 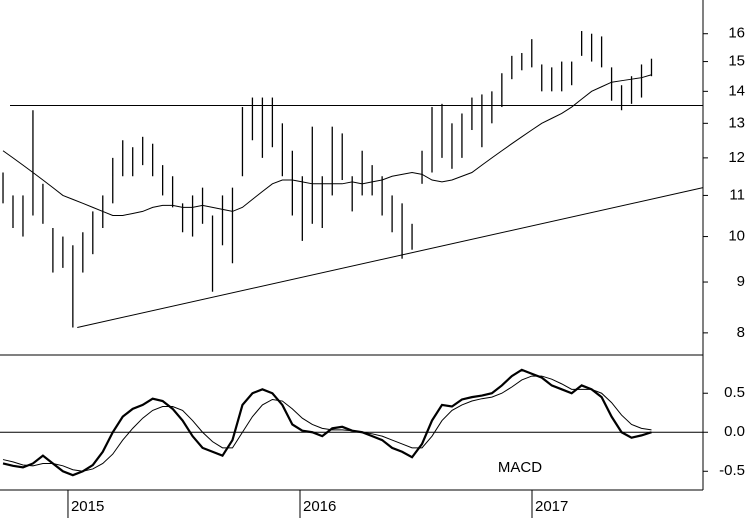 I want to click on y-tick-label: 16, so click(x=736, y=33).